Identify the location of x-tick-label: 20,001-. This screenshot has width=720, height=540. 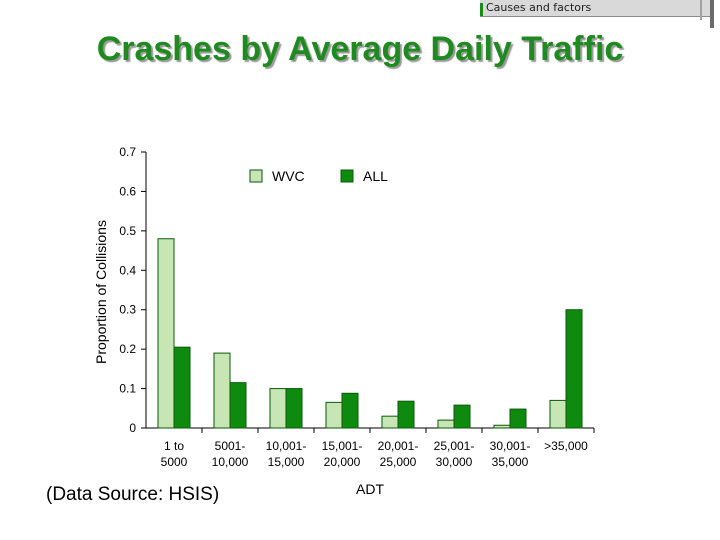
(398, 446).